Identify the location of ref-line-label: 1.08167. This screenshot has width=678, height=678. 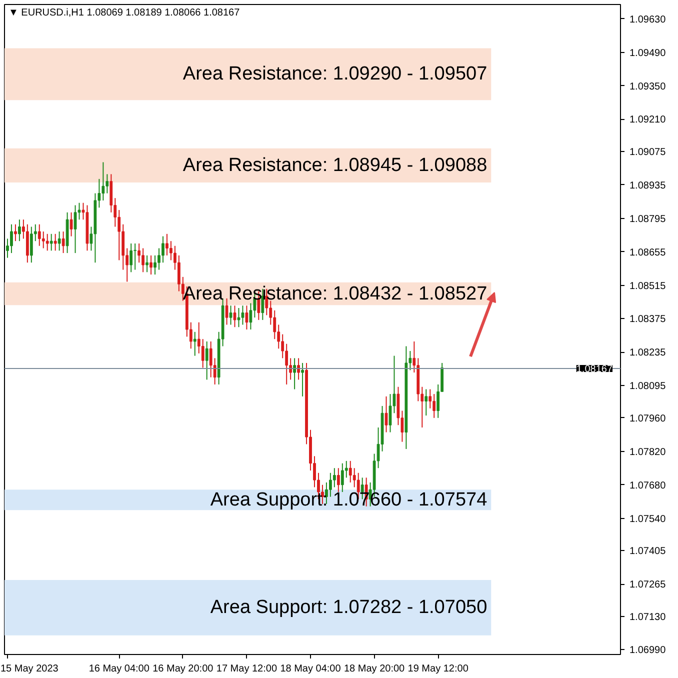
(594, 369).